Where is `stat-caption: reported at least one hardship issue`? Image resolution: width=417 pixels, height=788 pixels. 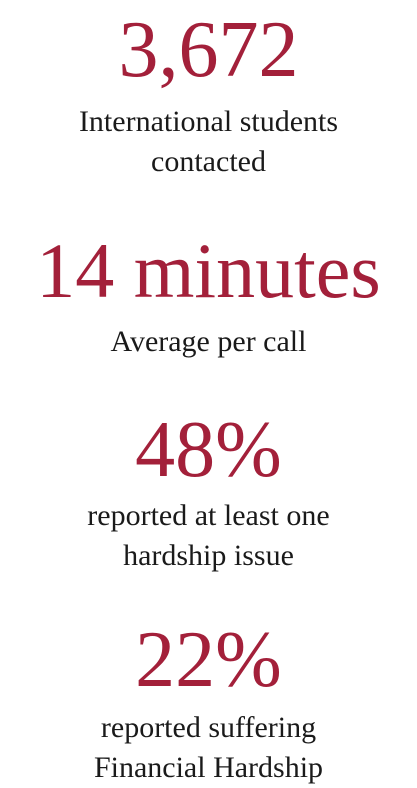 stat-caption: reported at least one hardship issue is located at coordinates (208, 536).